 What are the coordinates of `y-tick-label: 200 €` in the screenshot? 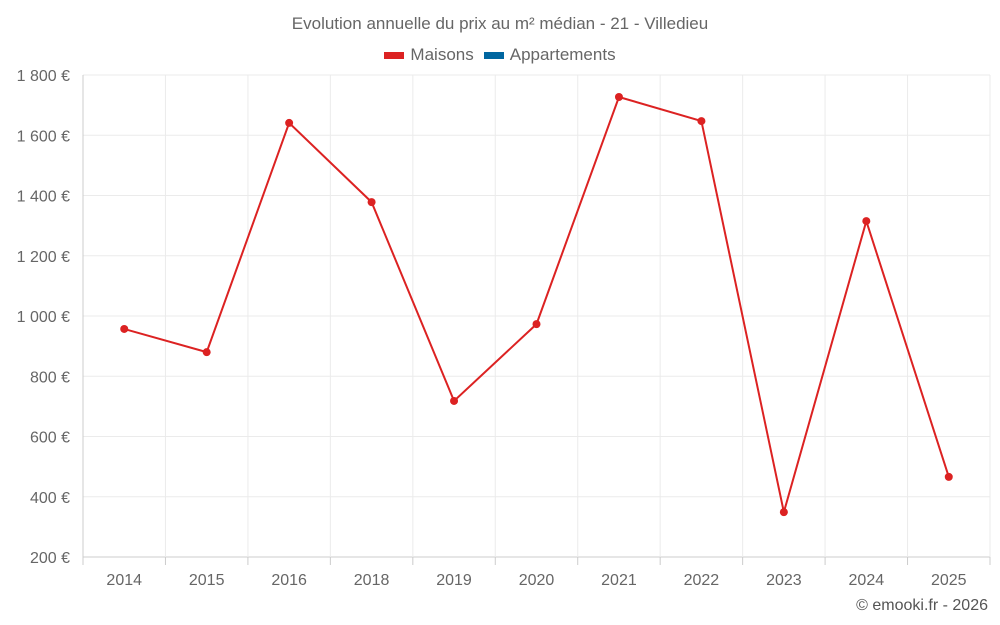 It's located at (50, 558).